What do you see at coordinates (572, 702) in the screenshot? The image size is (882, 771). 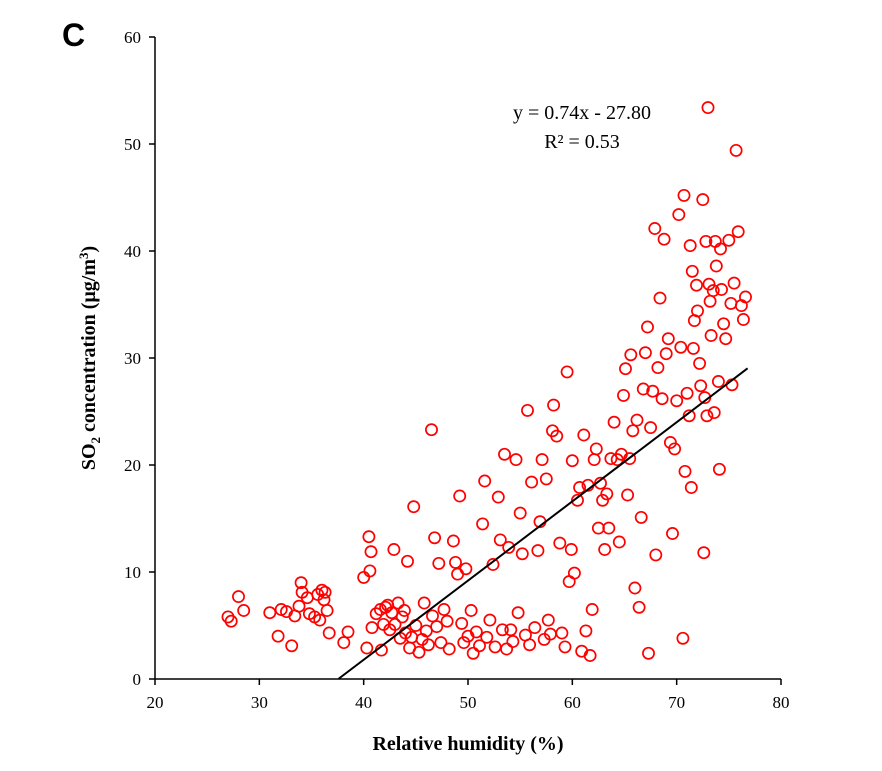 I see `x-tick-label: 60` at bounding box center [572, 702].